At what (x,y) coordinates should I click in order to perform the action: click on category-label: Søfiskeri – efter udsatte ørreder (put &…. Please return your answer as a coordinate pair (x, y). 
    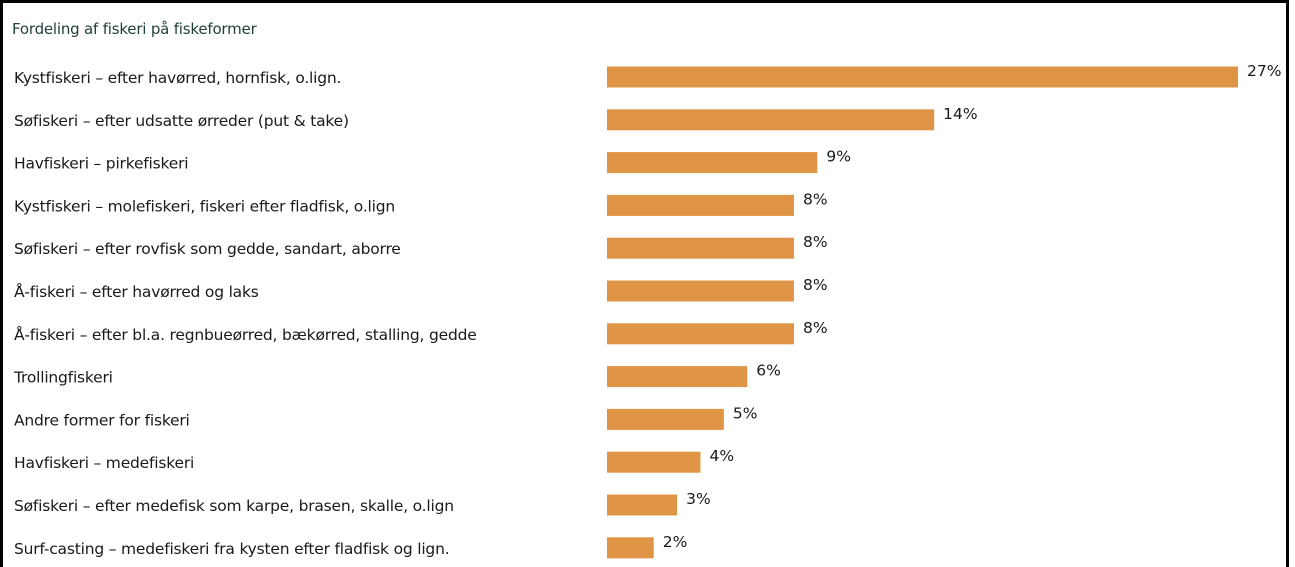
    Looking at the image, I should click on (181, 121).